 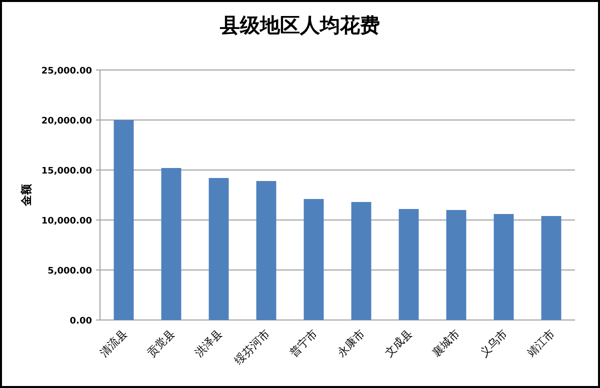 What do you see at coordinates (351, 343) in the screenshot?
I see `x-tick-label: 永康市` at bounding box center [351, 343].